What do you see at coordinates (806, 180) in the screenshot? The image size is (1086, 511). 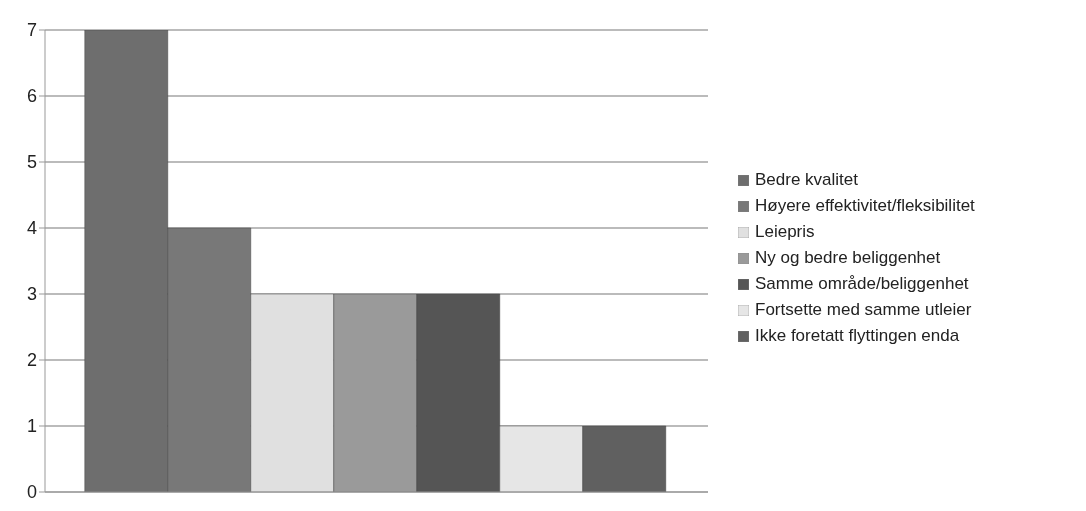 I see `legend-label: Bedre kvalitet` at bounding box center [806, 180].